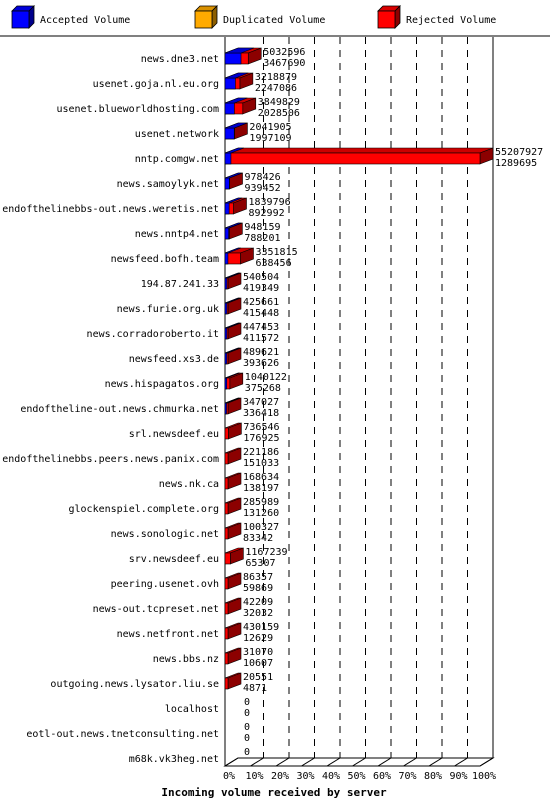  Describe the element at coordinates (261, 288) in the screenshot. I see `value-label-accepted: 419349` at that location.